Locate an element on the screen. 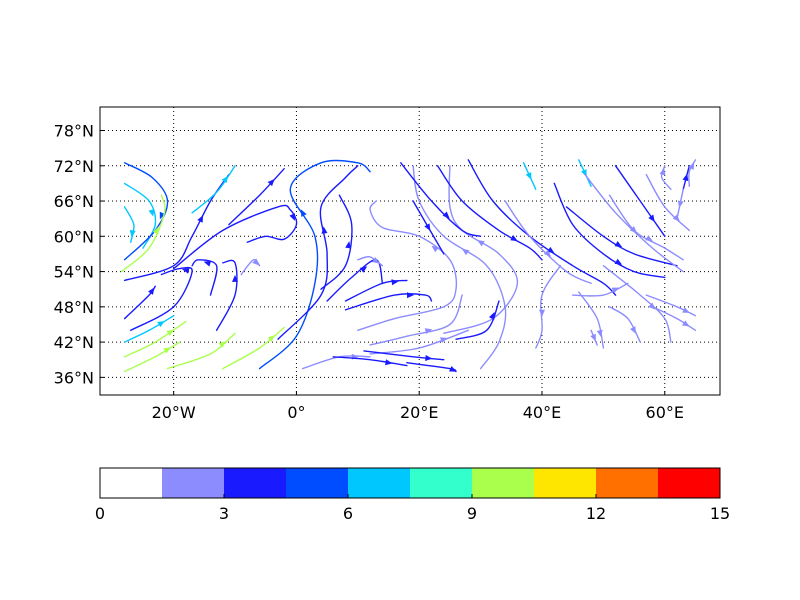 Image resolution: width=800 pixels, height=600 pixels. colorbar-tick-label: 0 is located at coordinates (100, 513).